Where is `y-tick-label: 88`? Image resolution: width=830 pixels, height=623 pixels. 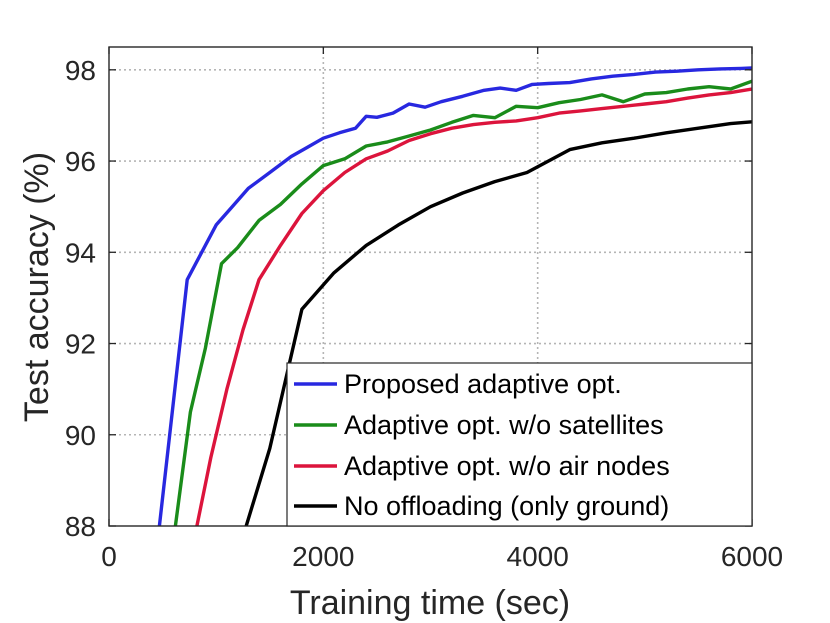 y-tick-label: 88 is located at coordinates (80, 526).